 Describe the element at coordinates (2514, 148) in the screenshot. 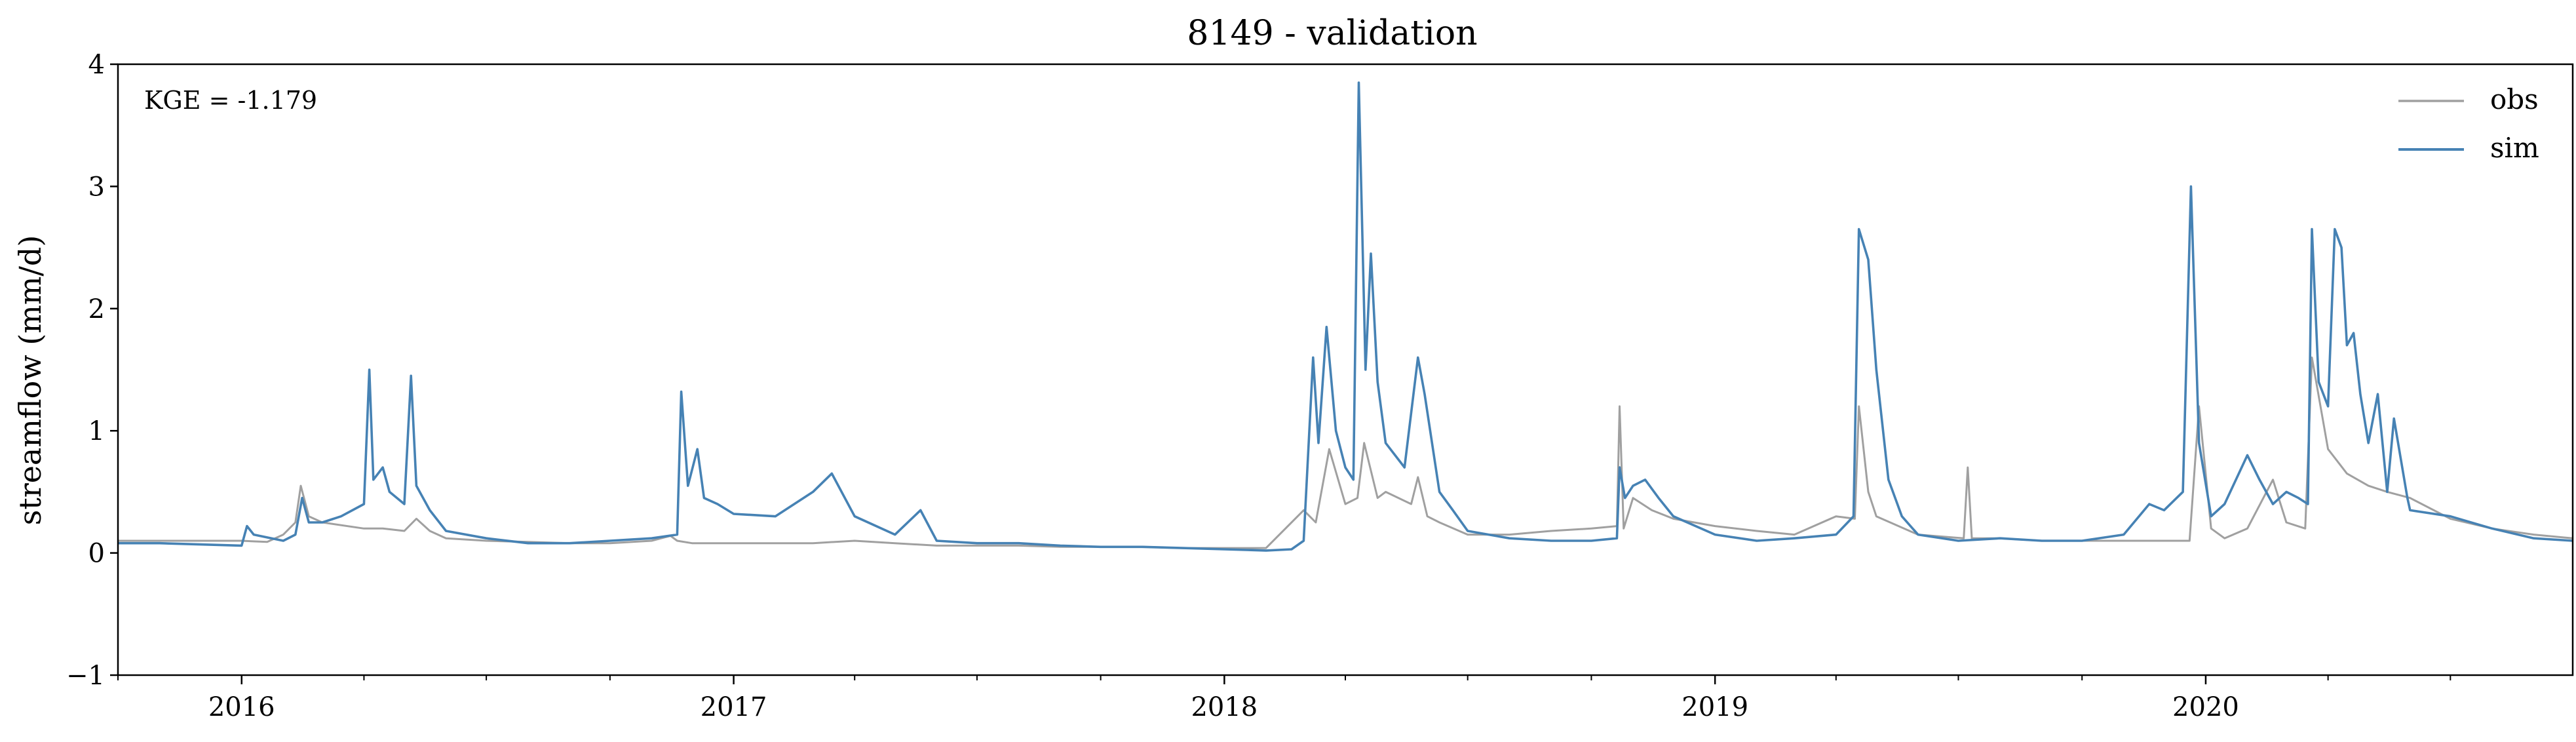

I see `legend-label-sim: sim` at that location.